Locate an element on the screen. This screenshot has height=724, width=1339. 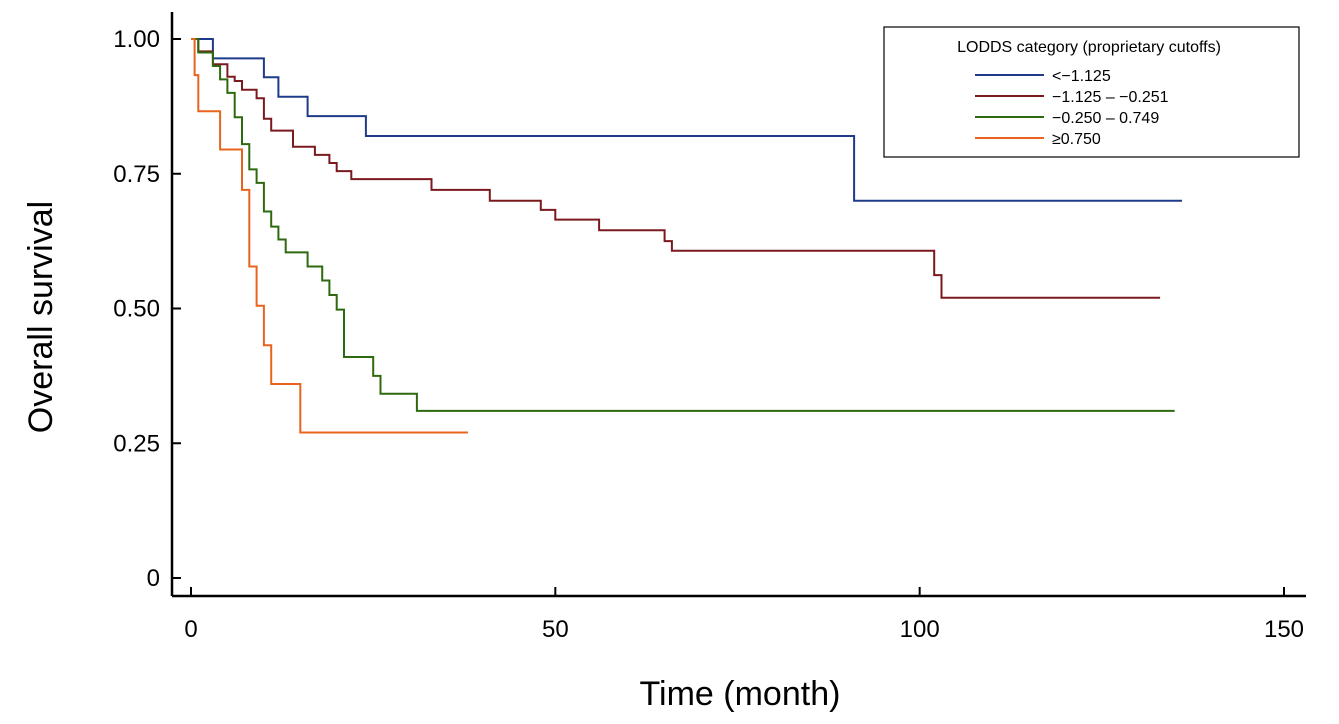
legend-label-2: −1.125 – −0.251 is located at coordinates (1110, 97).